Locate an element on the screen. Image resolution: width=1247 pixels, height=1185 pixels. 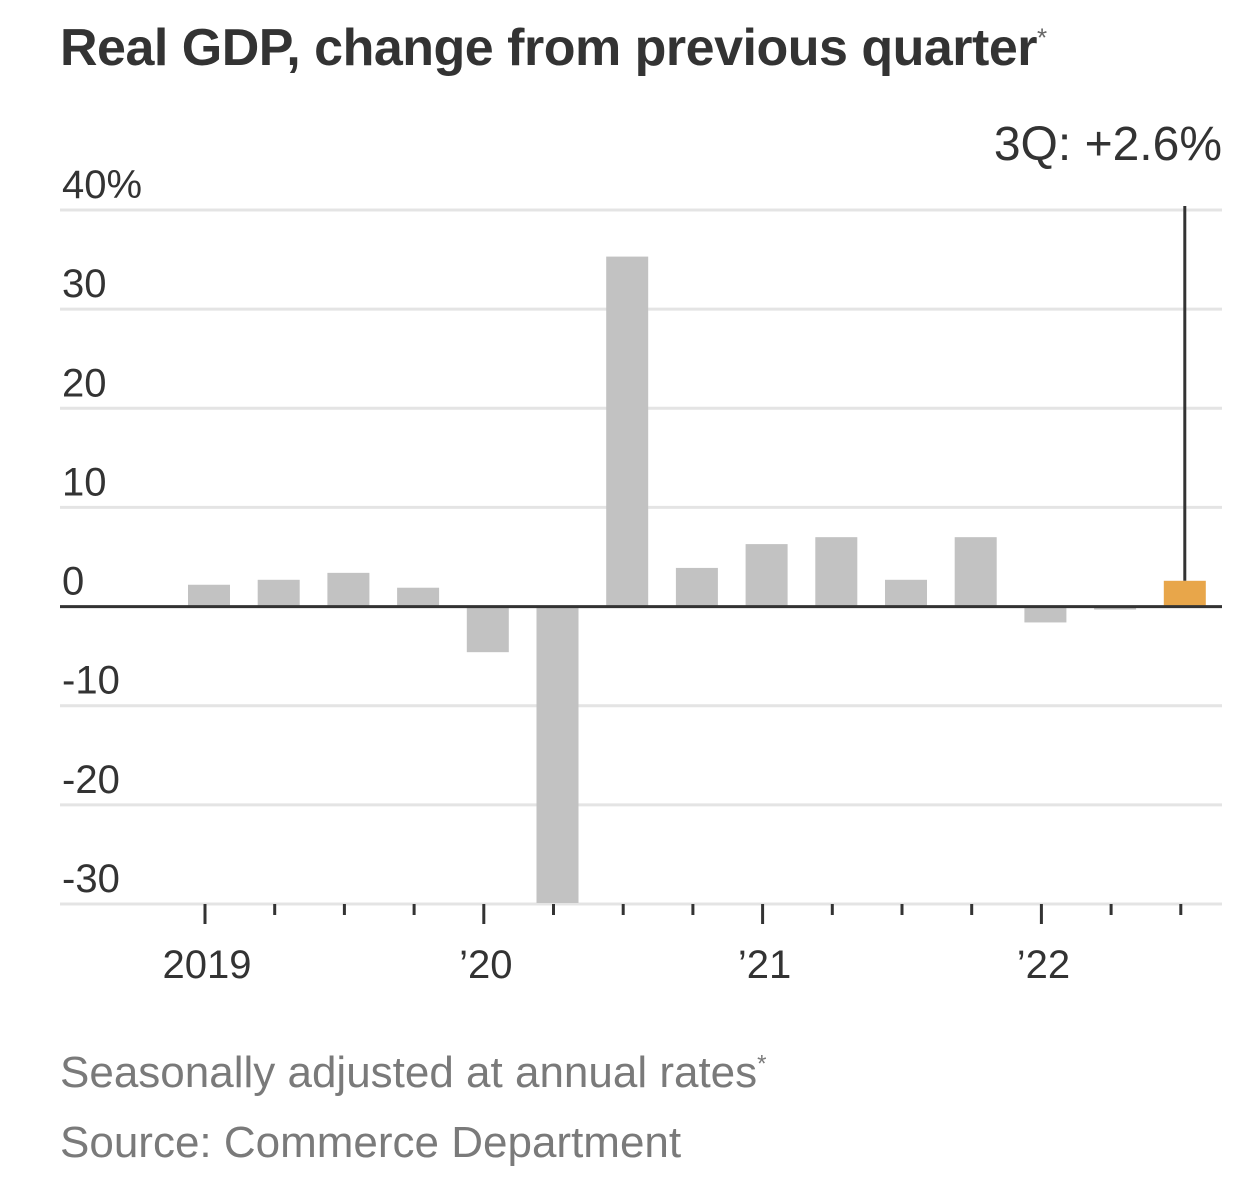
chart-title-text: Real GDP, change from previous quarter is located at coordinates (549, 48).